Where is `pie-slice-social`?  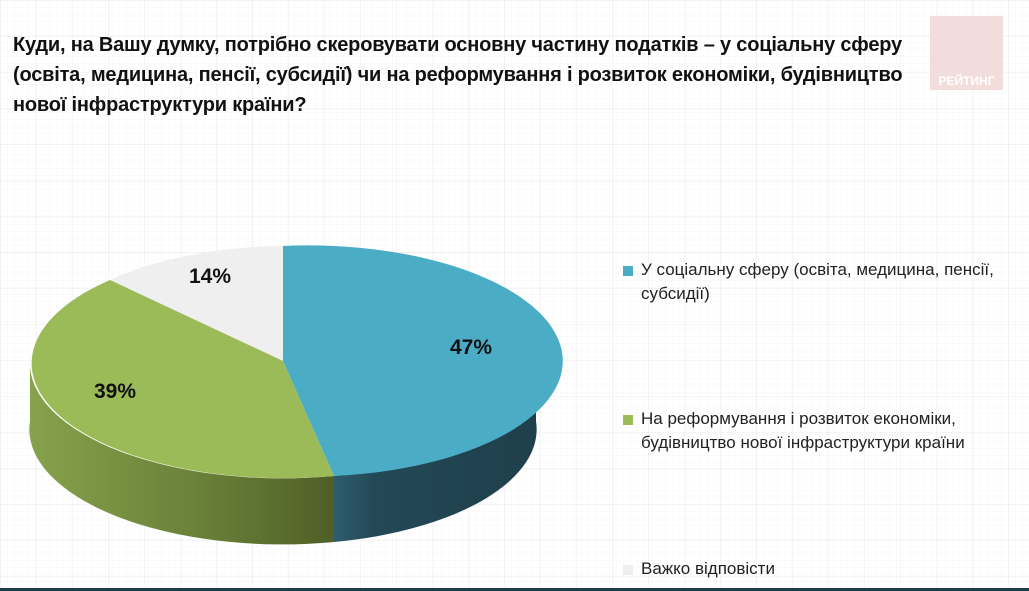
pie-slice-social is located at coordinates (423, 360).